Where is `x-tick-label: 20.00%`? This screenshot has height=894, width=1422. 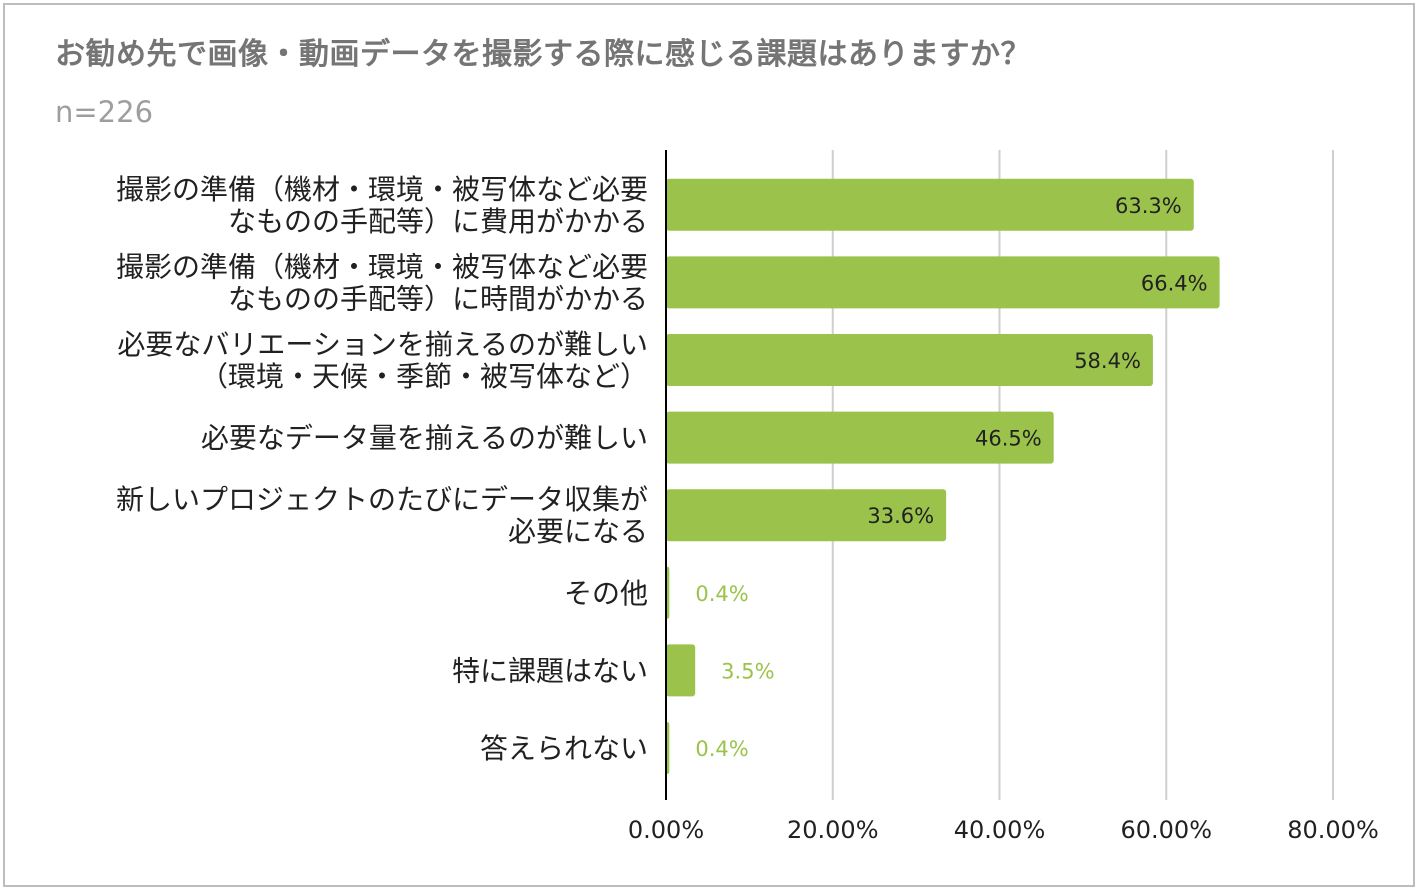
x-tick-label: 20.00% is located at coordinates (833, 830).